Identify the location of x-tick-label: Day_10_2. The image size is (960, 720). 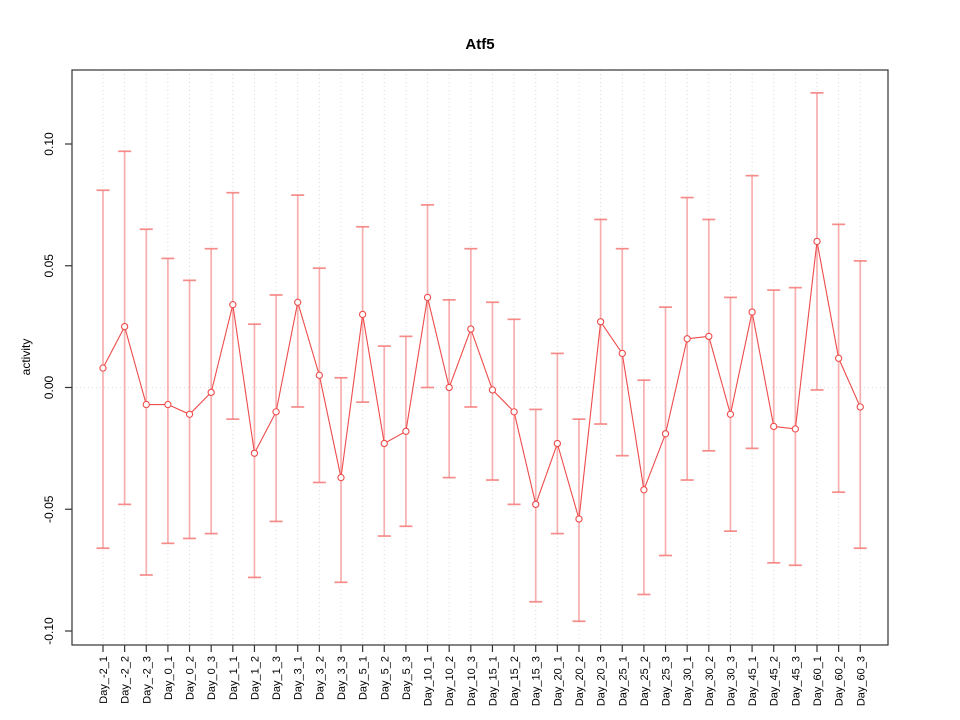
(450, 681).